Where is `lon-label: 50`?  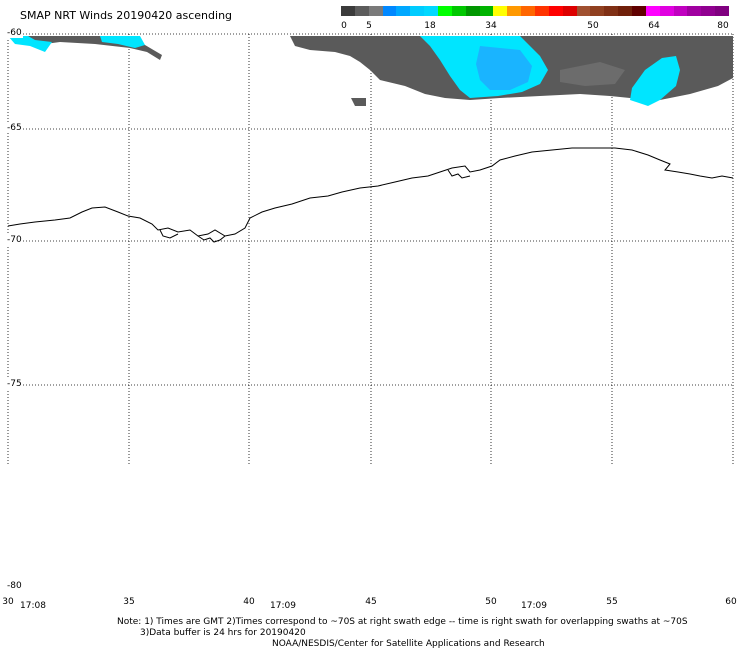
lon-label: 50 is located at coordinates (491, 602).